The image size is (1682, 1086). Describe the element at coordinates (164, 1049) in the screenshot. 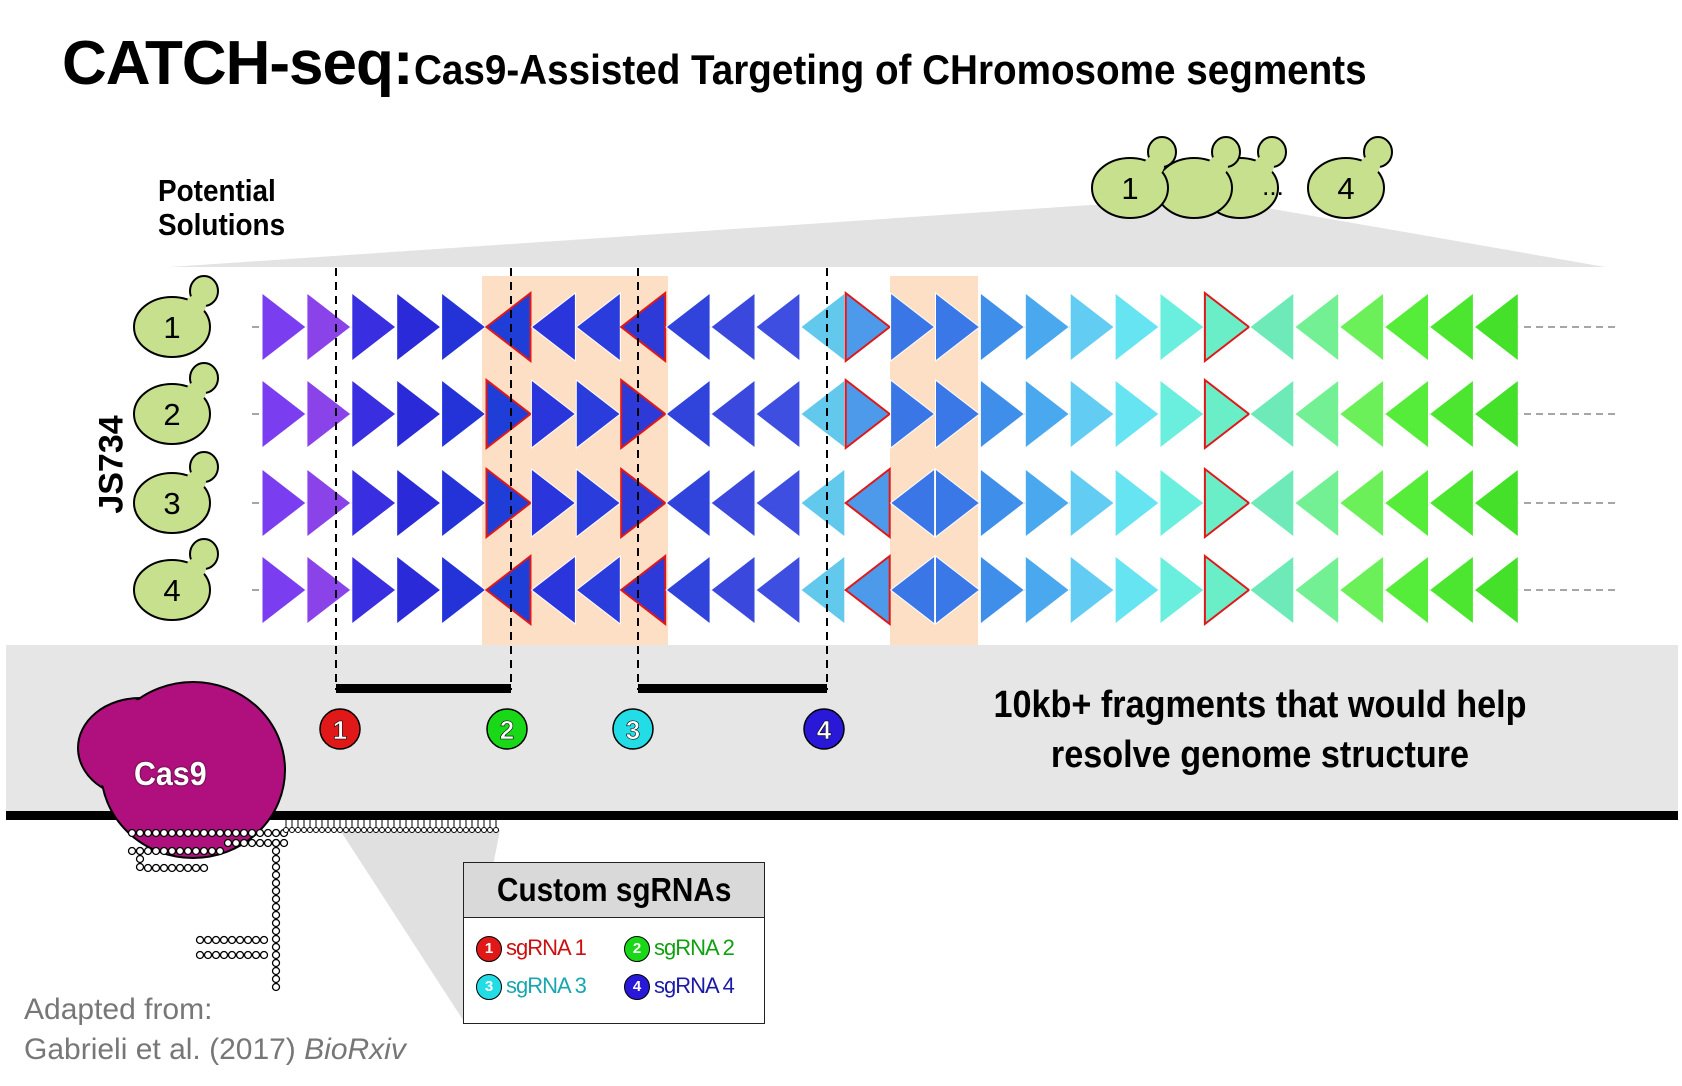

I see `credit-authors: Gabrieli et al. (2017)` at that location.